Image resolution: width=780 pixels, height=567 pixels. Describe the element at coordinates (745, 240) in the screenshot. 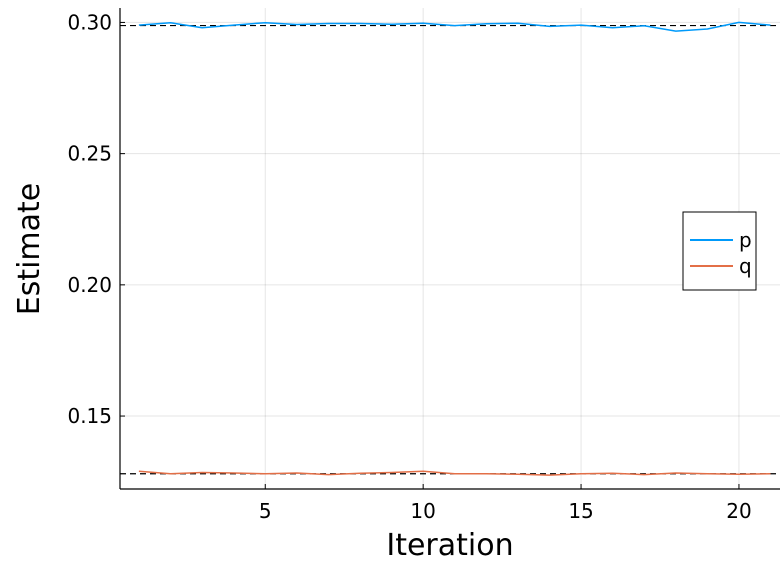

I see `legend-label-p: p` at that location.